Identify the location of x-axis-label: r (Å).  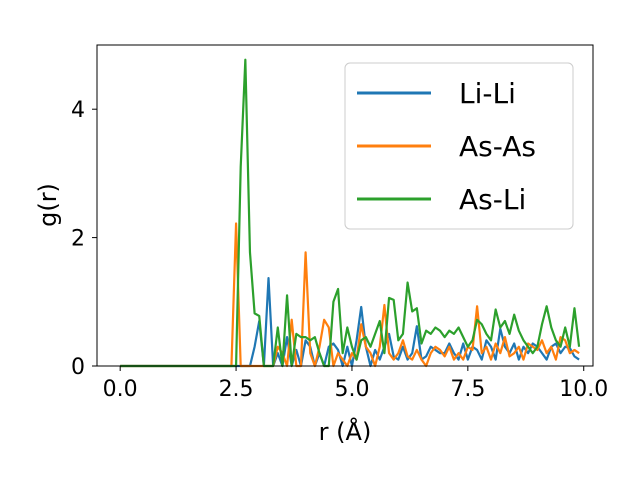
(345, 431).